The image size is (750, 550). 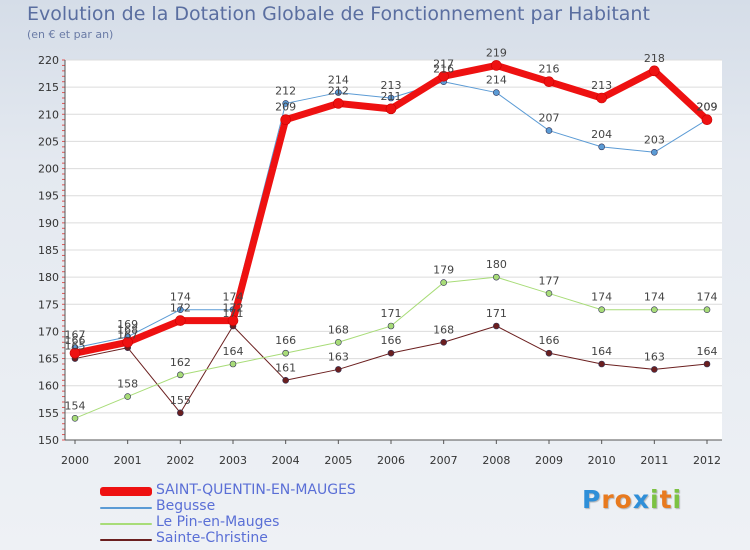 I want to click on y-tick-label: 155, so click(x=48, y=413).